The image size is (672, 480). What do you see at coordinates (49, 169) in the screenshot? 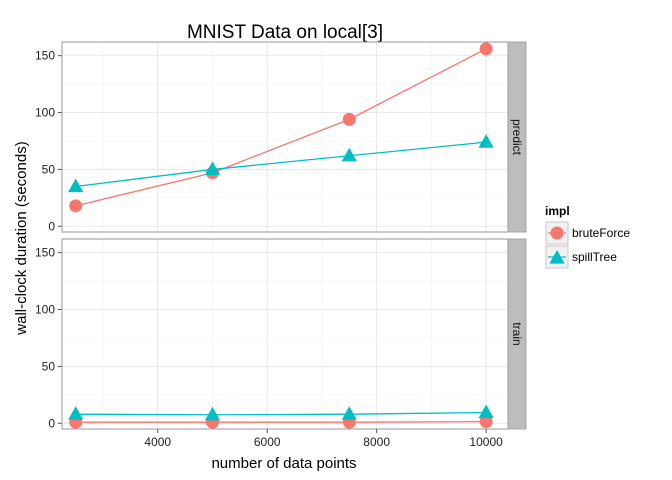
I see `panel-predict-y-tick-label: 50` at bounding box center [49, 169].